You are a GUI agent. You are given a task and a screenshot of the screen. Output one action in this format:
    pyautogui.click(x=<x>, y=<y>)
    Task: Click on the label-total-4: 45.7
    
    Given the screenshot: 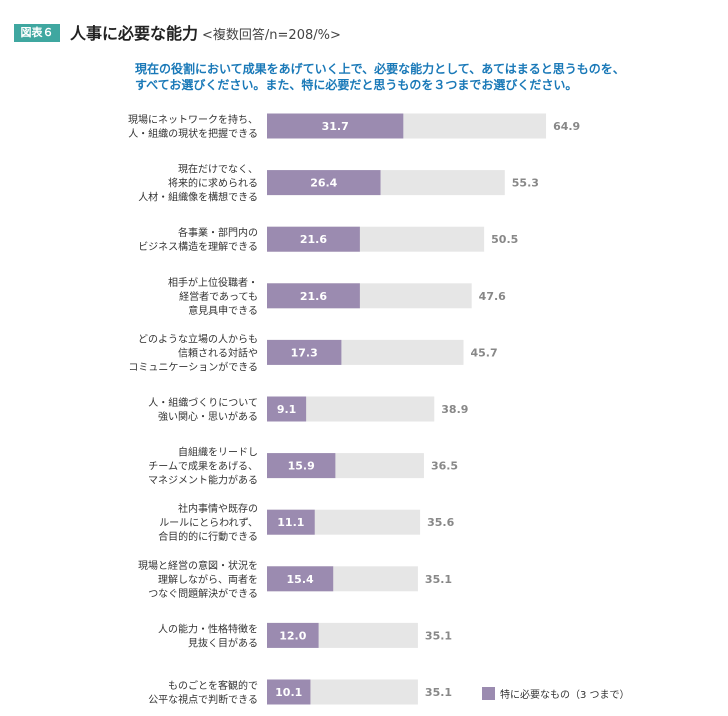 What is the action you would take?
    pyautogui.click(x=484, y=352)
    